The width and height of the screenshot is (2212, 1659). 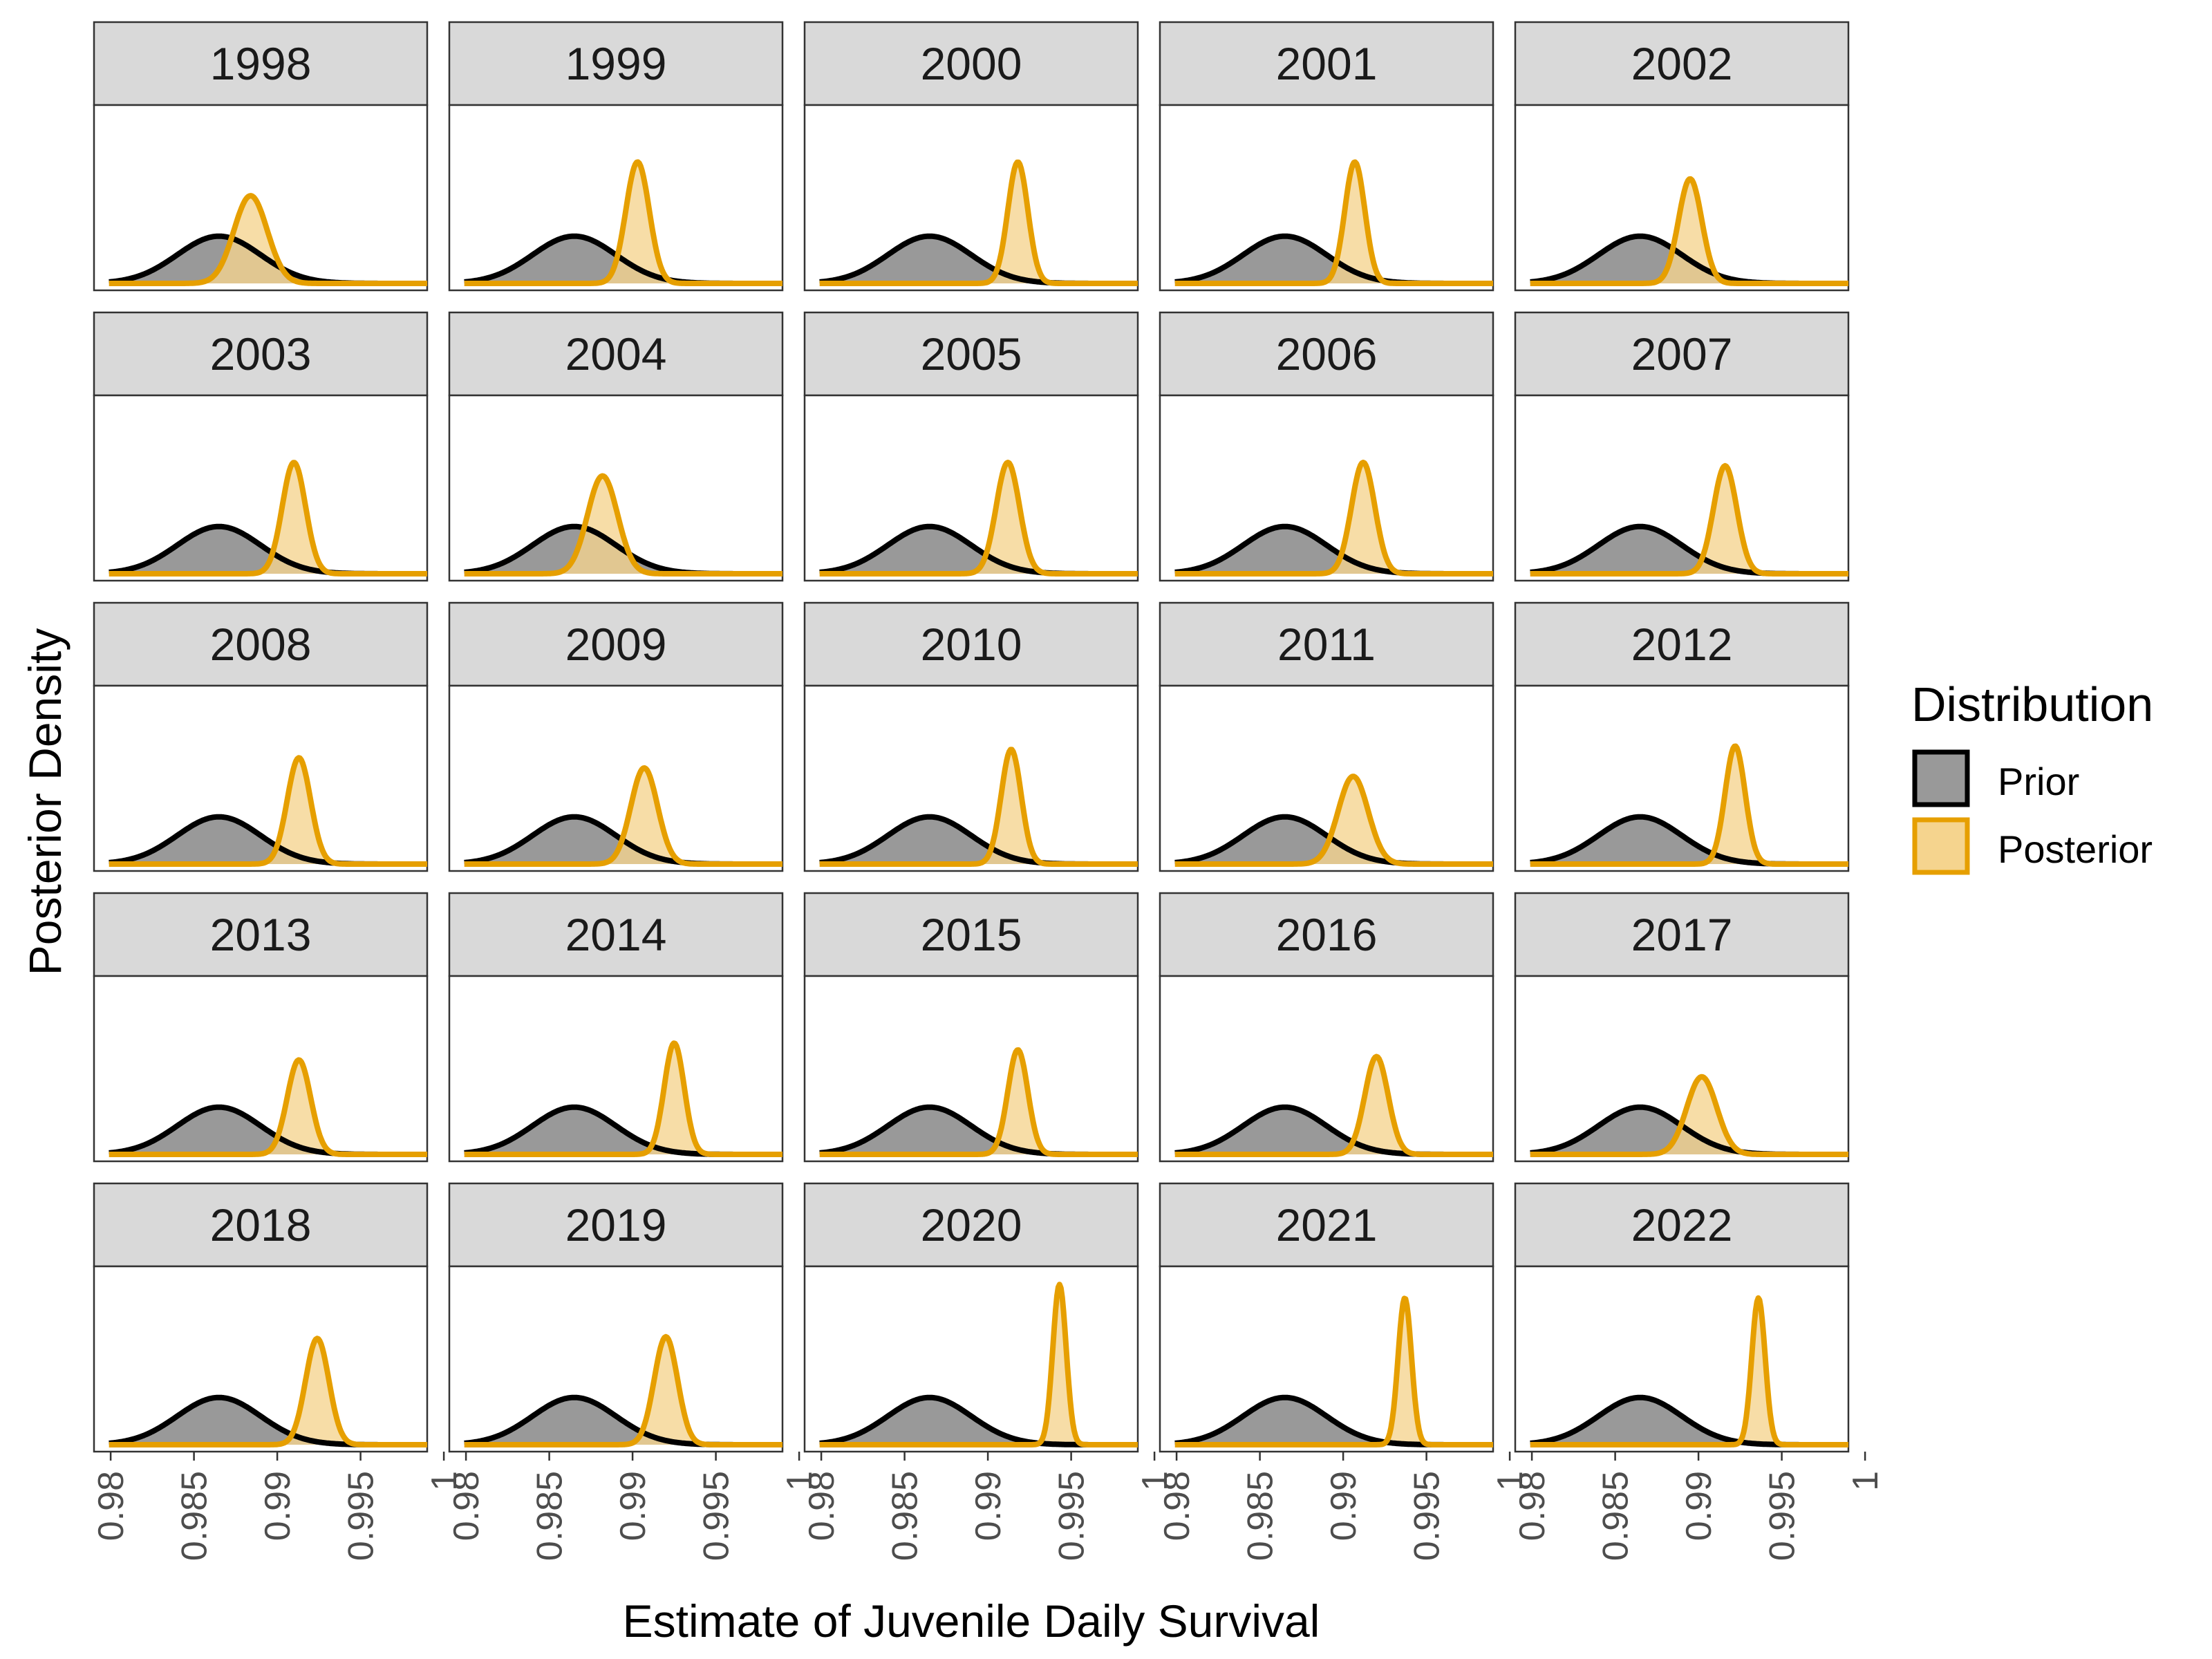 I want to click on facet-panel-2007: 2007, so click(x=1682, y=446).